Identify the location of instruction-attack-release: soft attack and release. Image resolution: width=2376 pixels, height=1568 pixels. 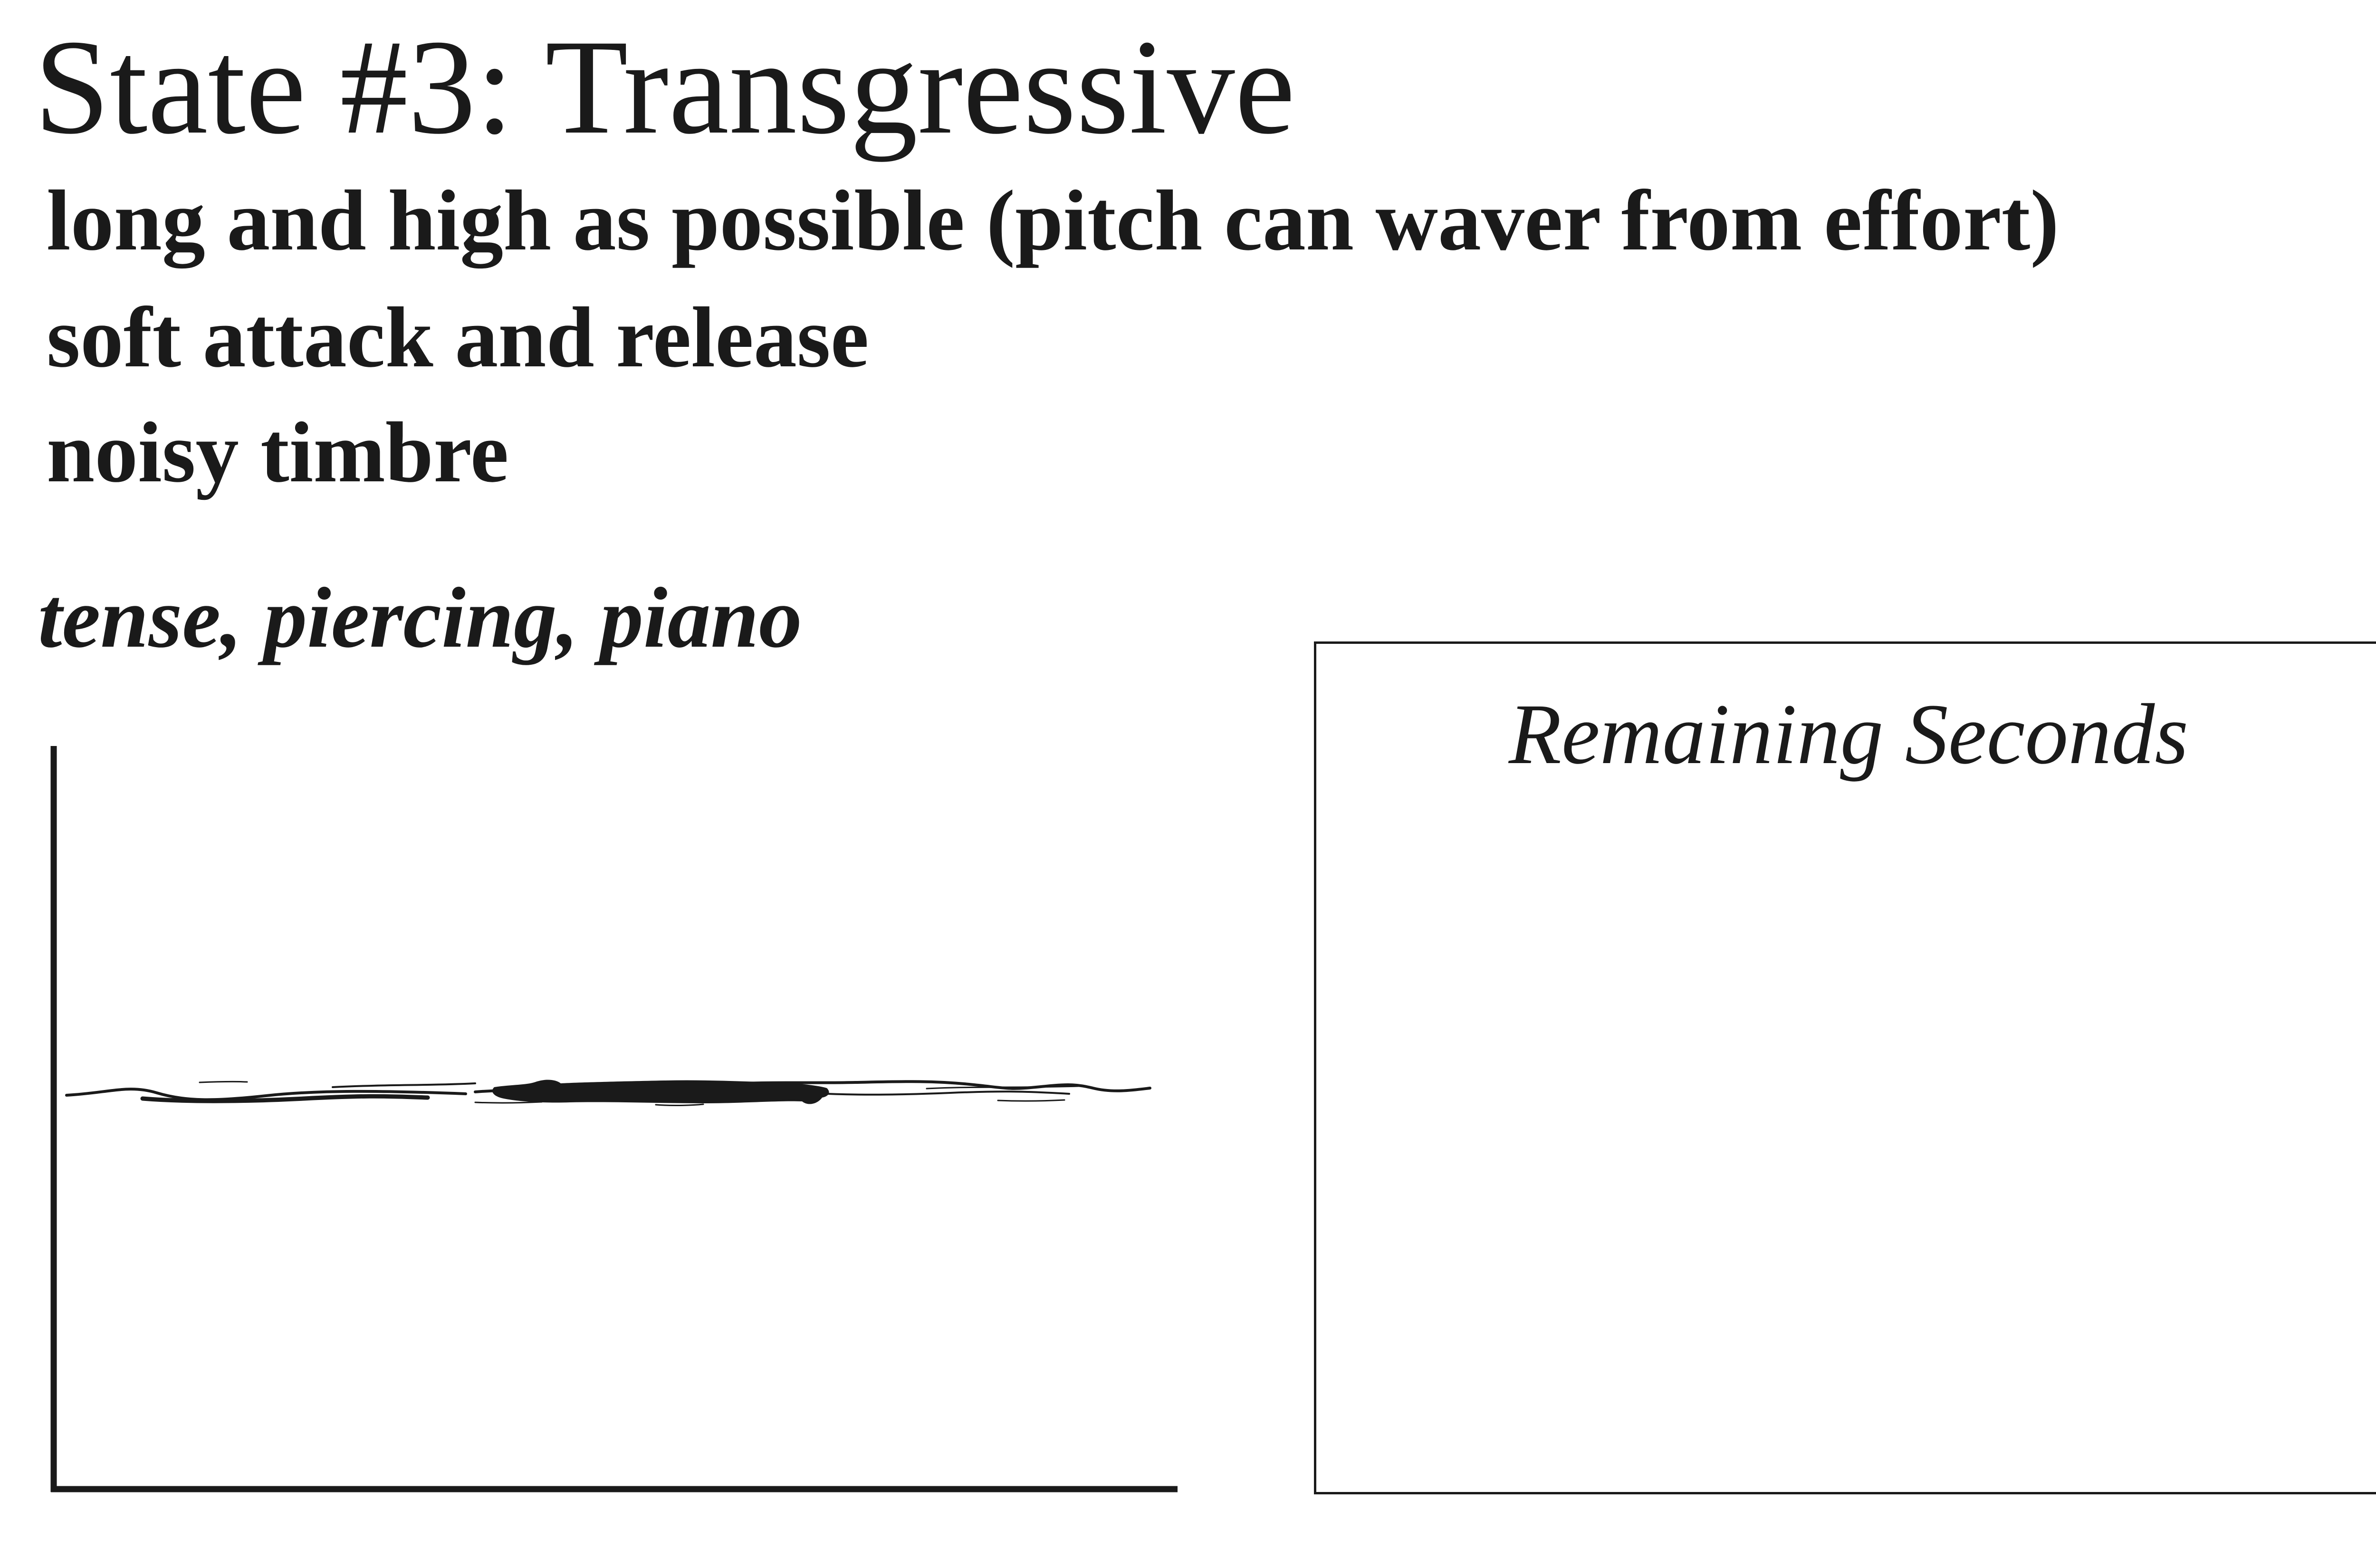
(458, 338).